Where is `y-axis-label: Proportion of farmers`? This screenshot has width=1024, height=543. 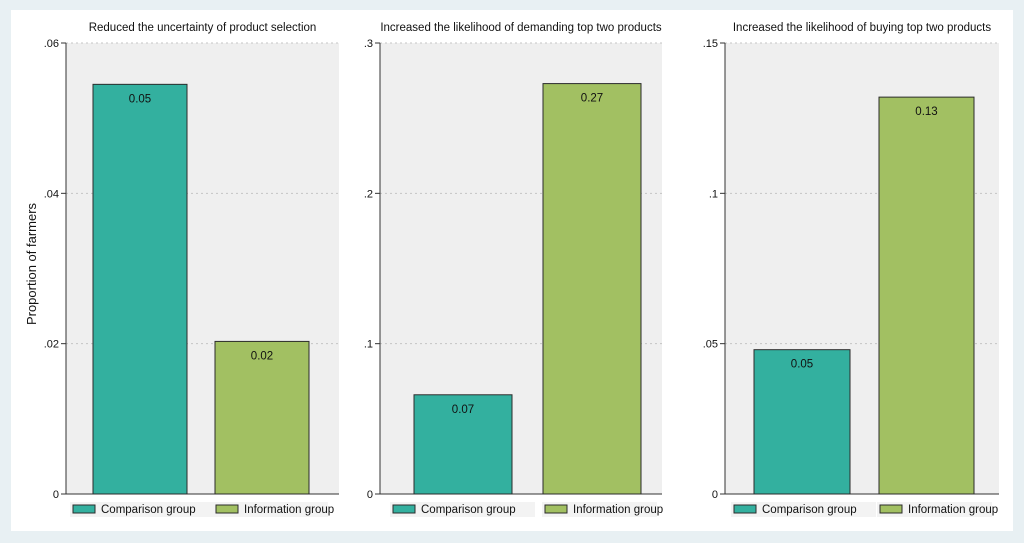
y-axis-label: Proportion of farmers is located at coordinates (31, 263).